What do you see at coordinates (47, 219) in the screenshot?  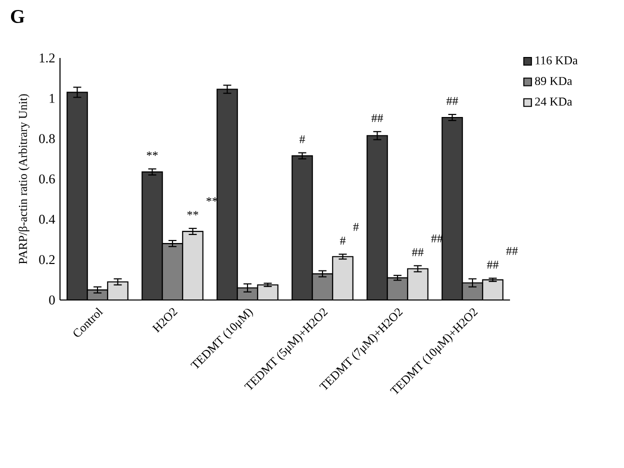 I see `y-tick-label: 0.4` at bounding box center [47, 219].